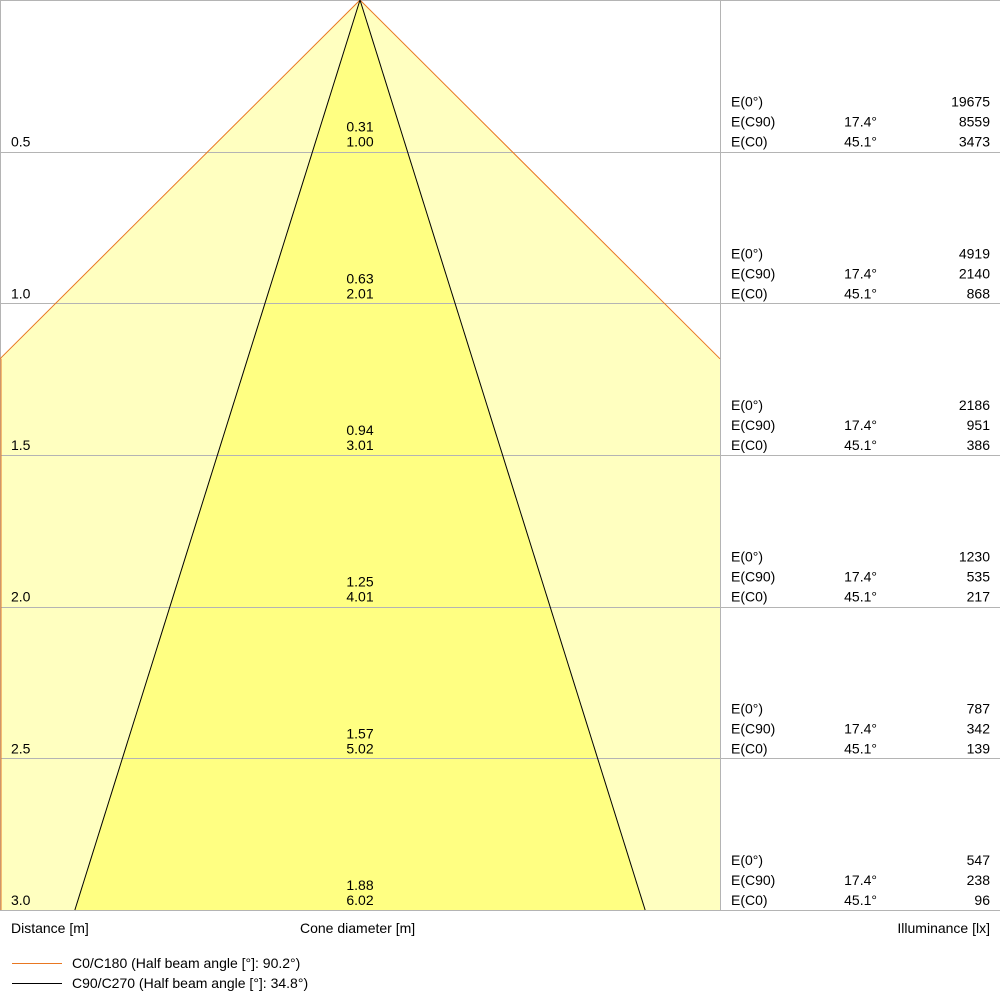 This screenshot has height=1000, width=1000. Describe the element at coordinates (982, 900) in the screenshot. I see `ec0-value: 96` at that location.